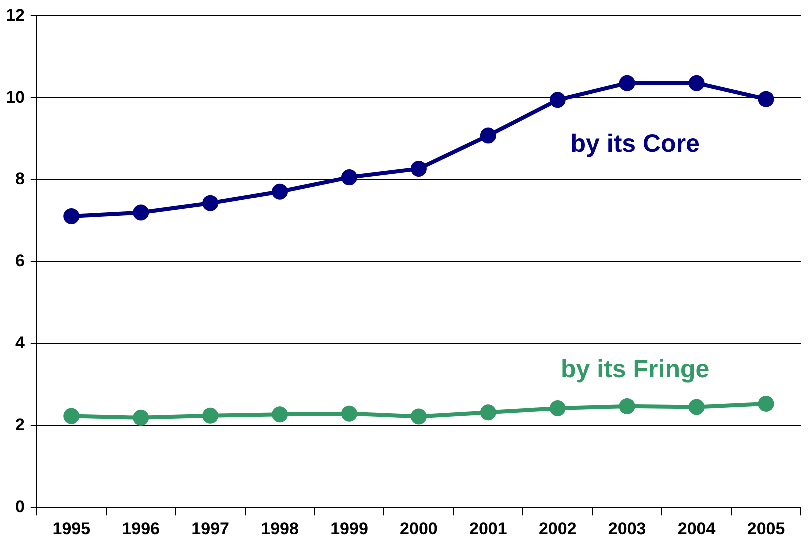 This screenshot has height=548, width=809. Describe the element at coordinates (697, 528) in the screenshot. I see `x-tick-label: 2004` at that location.